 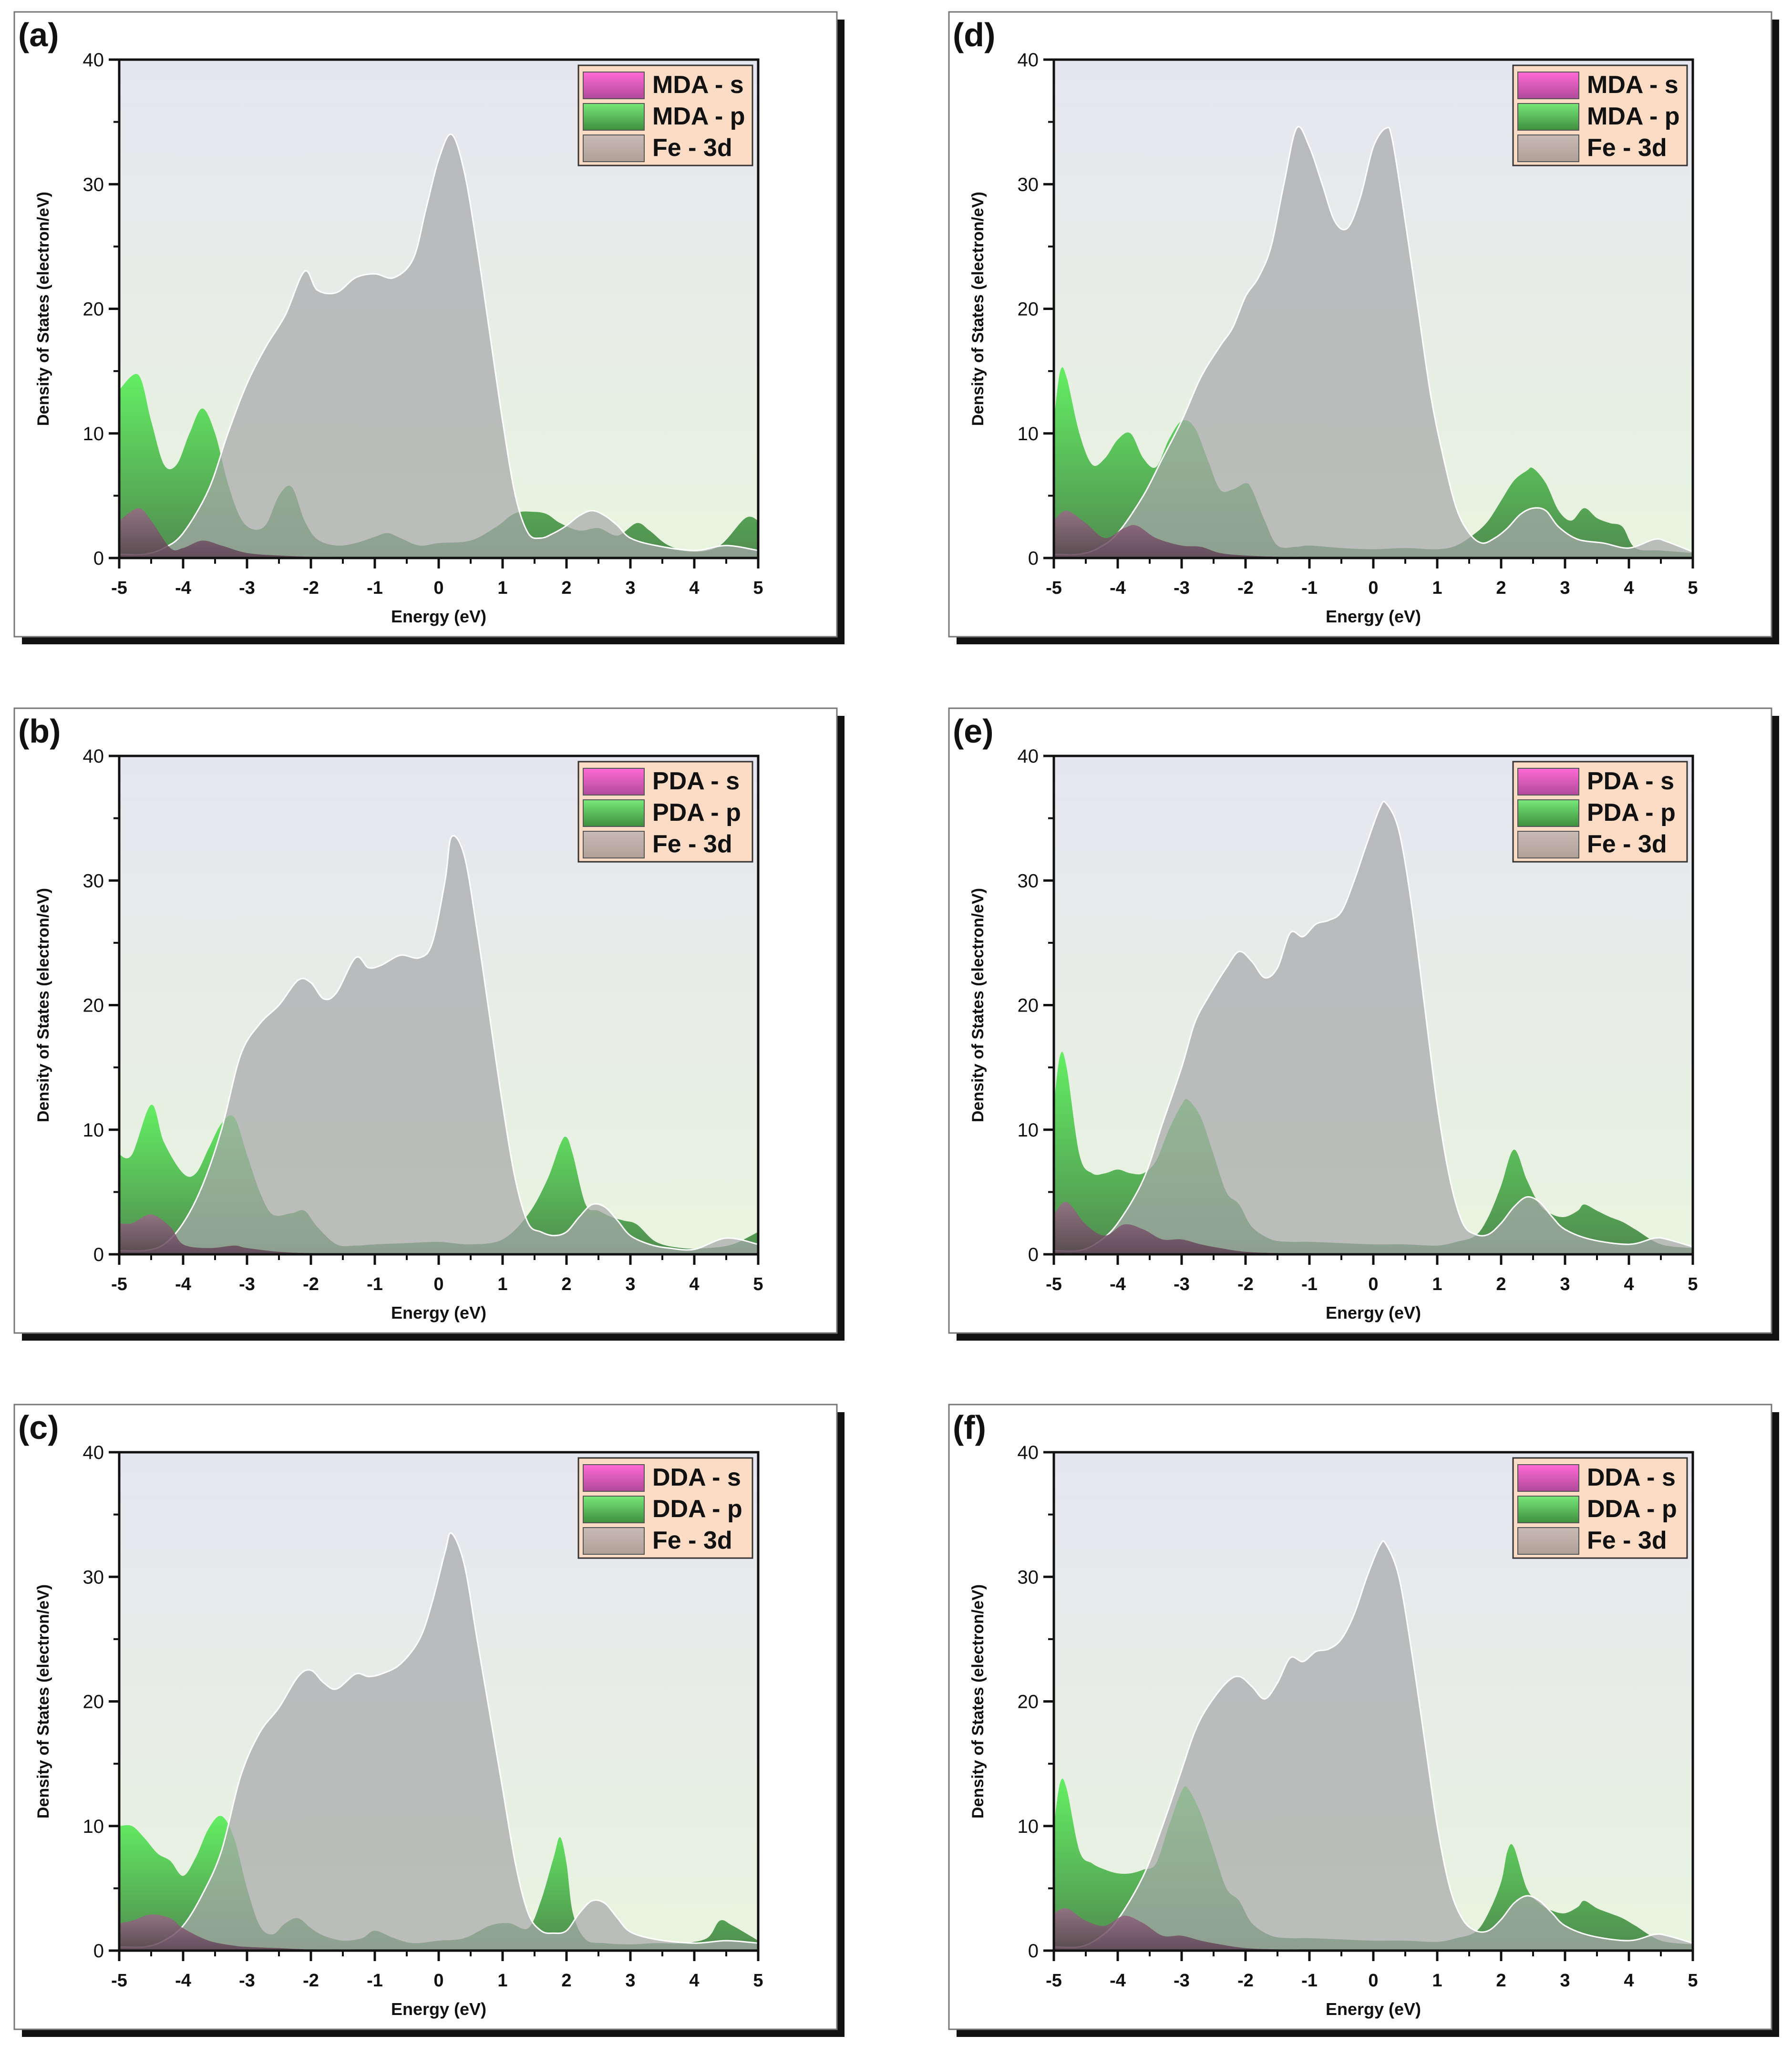 I want to click on legend-entry: PDA - s, so click(x=696, y=781).